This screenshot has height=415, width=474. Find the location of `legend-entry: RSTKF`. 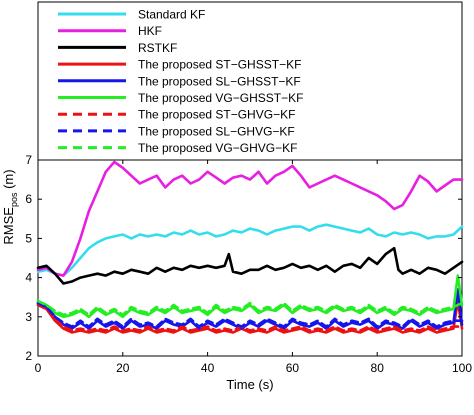

legend-entry: RSTKF is located at coordinates (117, 48).